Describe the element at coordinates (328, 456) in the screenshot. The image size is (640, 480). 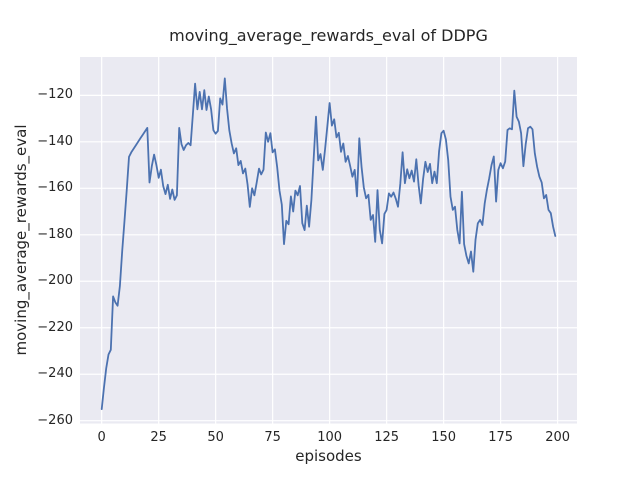
I see `x-axis-label: episodes` at that location.